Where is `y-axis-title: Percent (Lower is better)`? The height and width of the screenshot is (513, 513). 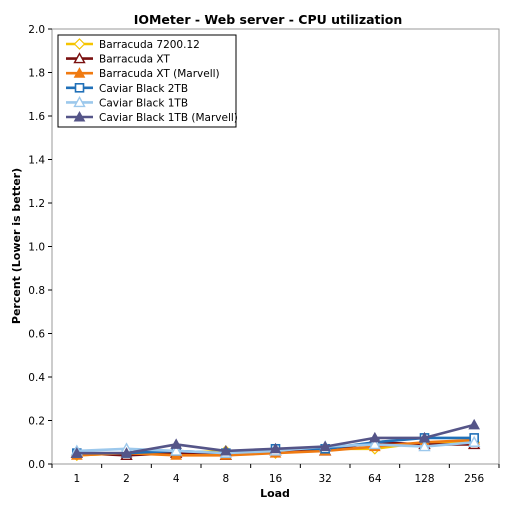
y-axis-title: Percent (Lower is better) is located at coordinates (16, 246).